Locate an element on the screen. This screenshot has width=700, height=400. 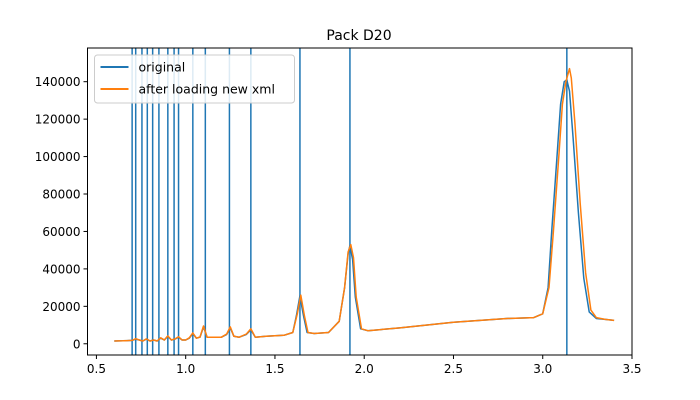
y-tick-label-2: 40000 is located at coordinates (61, 269).